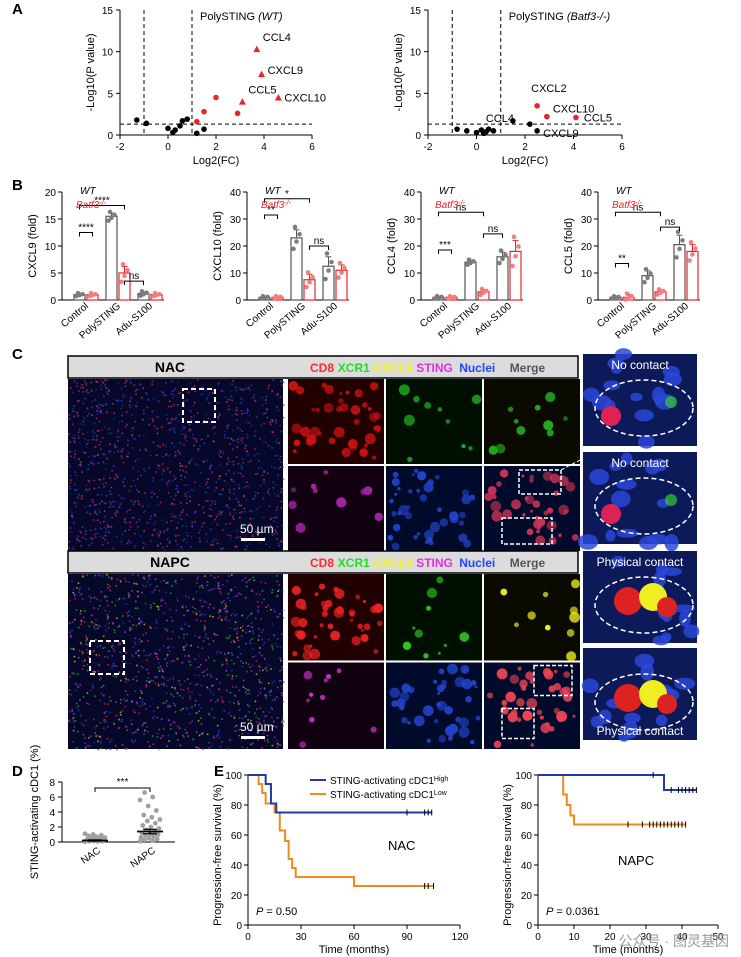 This screenshot has width=741, height=957. Describe the element at coordinates (622, 147) in the screenshot. I see `x-tick-label: 6` at that location.